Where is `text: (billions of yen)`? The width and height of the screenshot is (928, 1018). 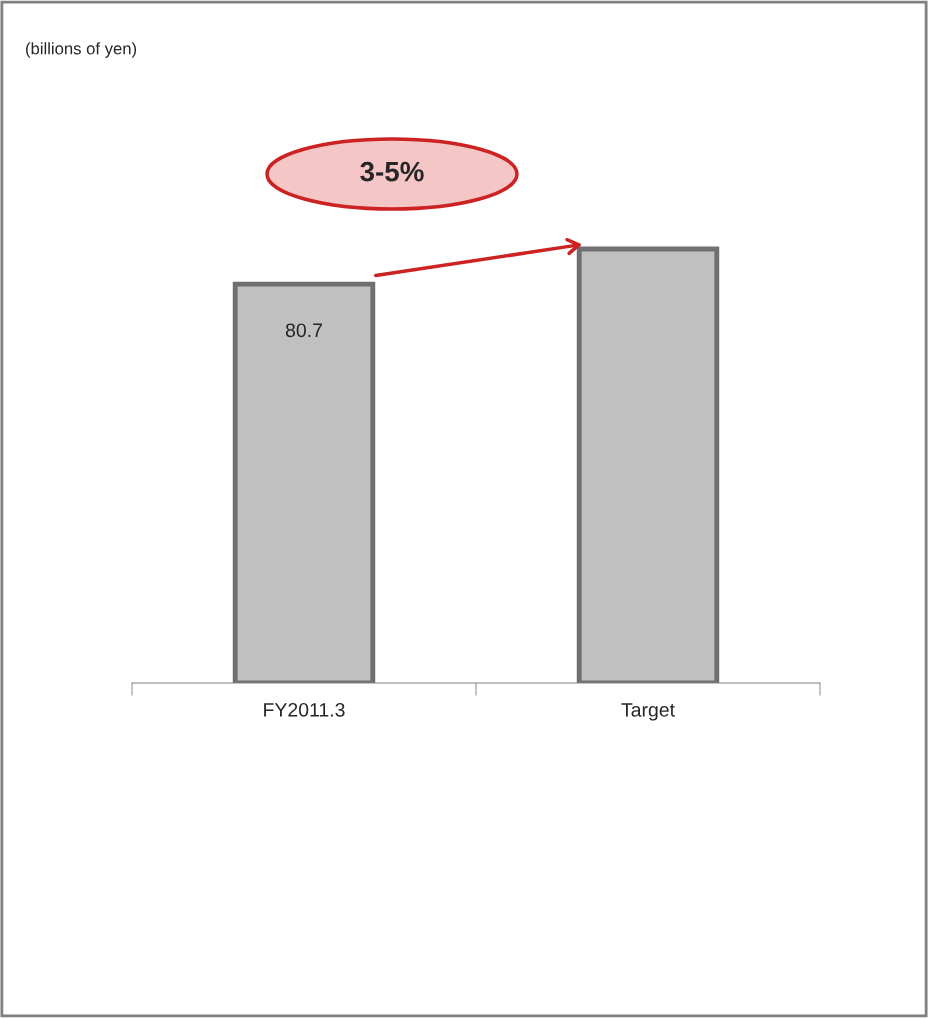
text: (billions of yen) is located at coordinates (81, 50).